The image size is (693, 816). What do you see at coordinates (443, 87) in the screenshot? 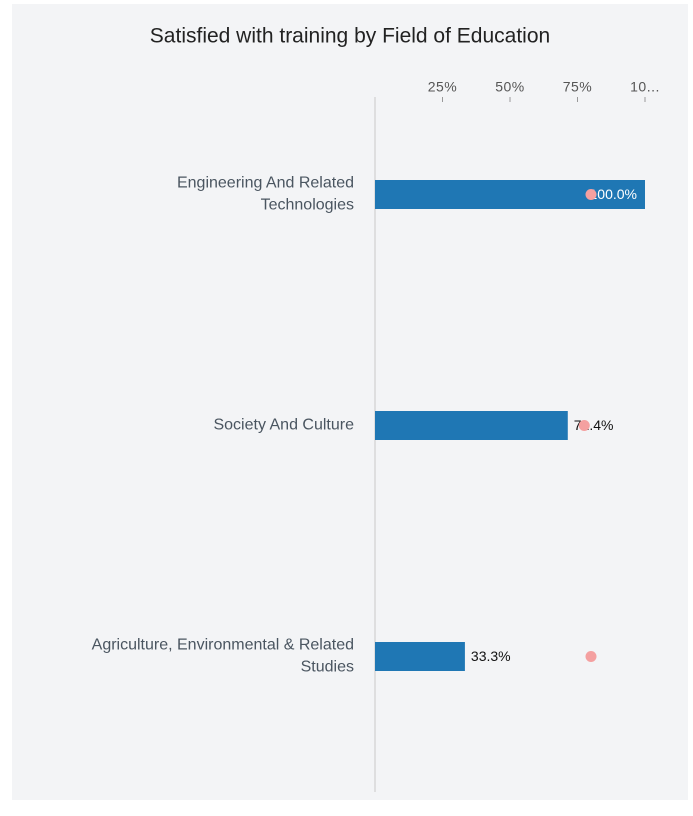
I see `x-tick-label: 25%` at bounding box center [443, 87].